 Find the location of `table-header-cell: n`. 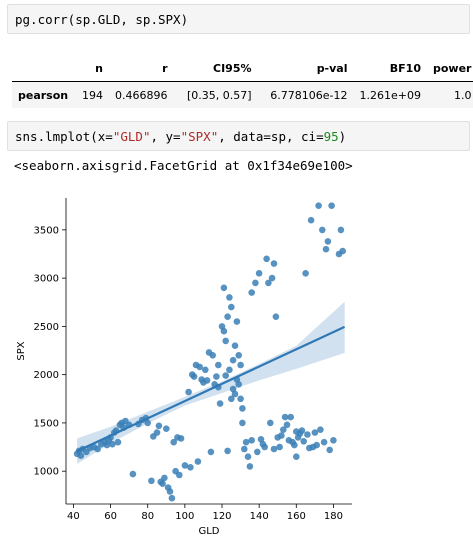

table-header-cell: n is located at coordinates (92, 68).